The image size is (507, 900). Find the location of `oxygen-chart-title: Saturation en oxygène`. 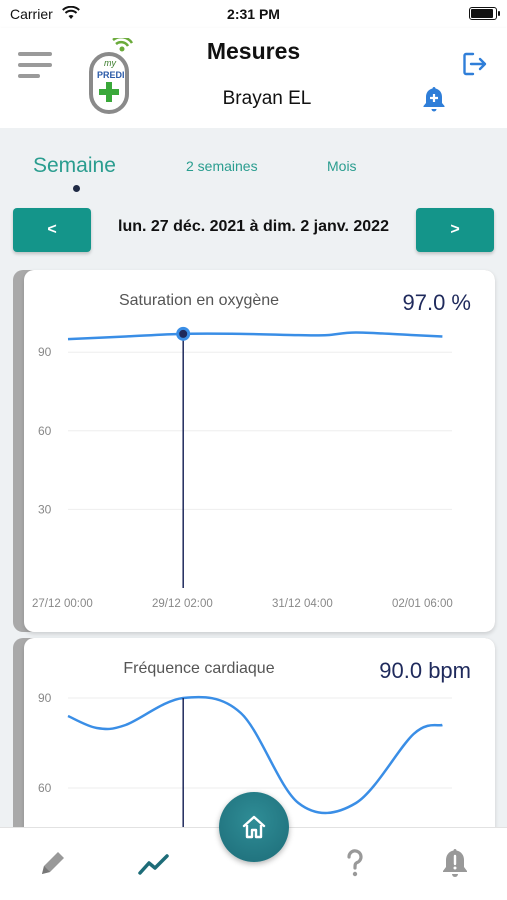

oxygen-chart-title: Saturation en oxygène is located at coordinates (199, 300).